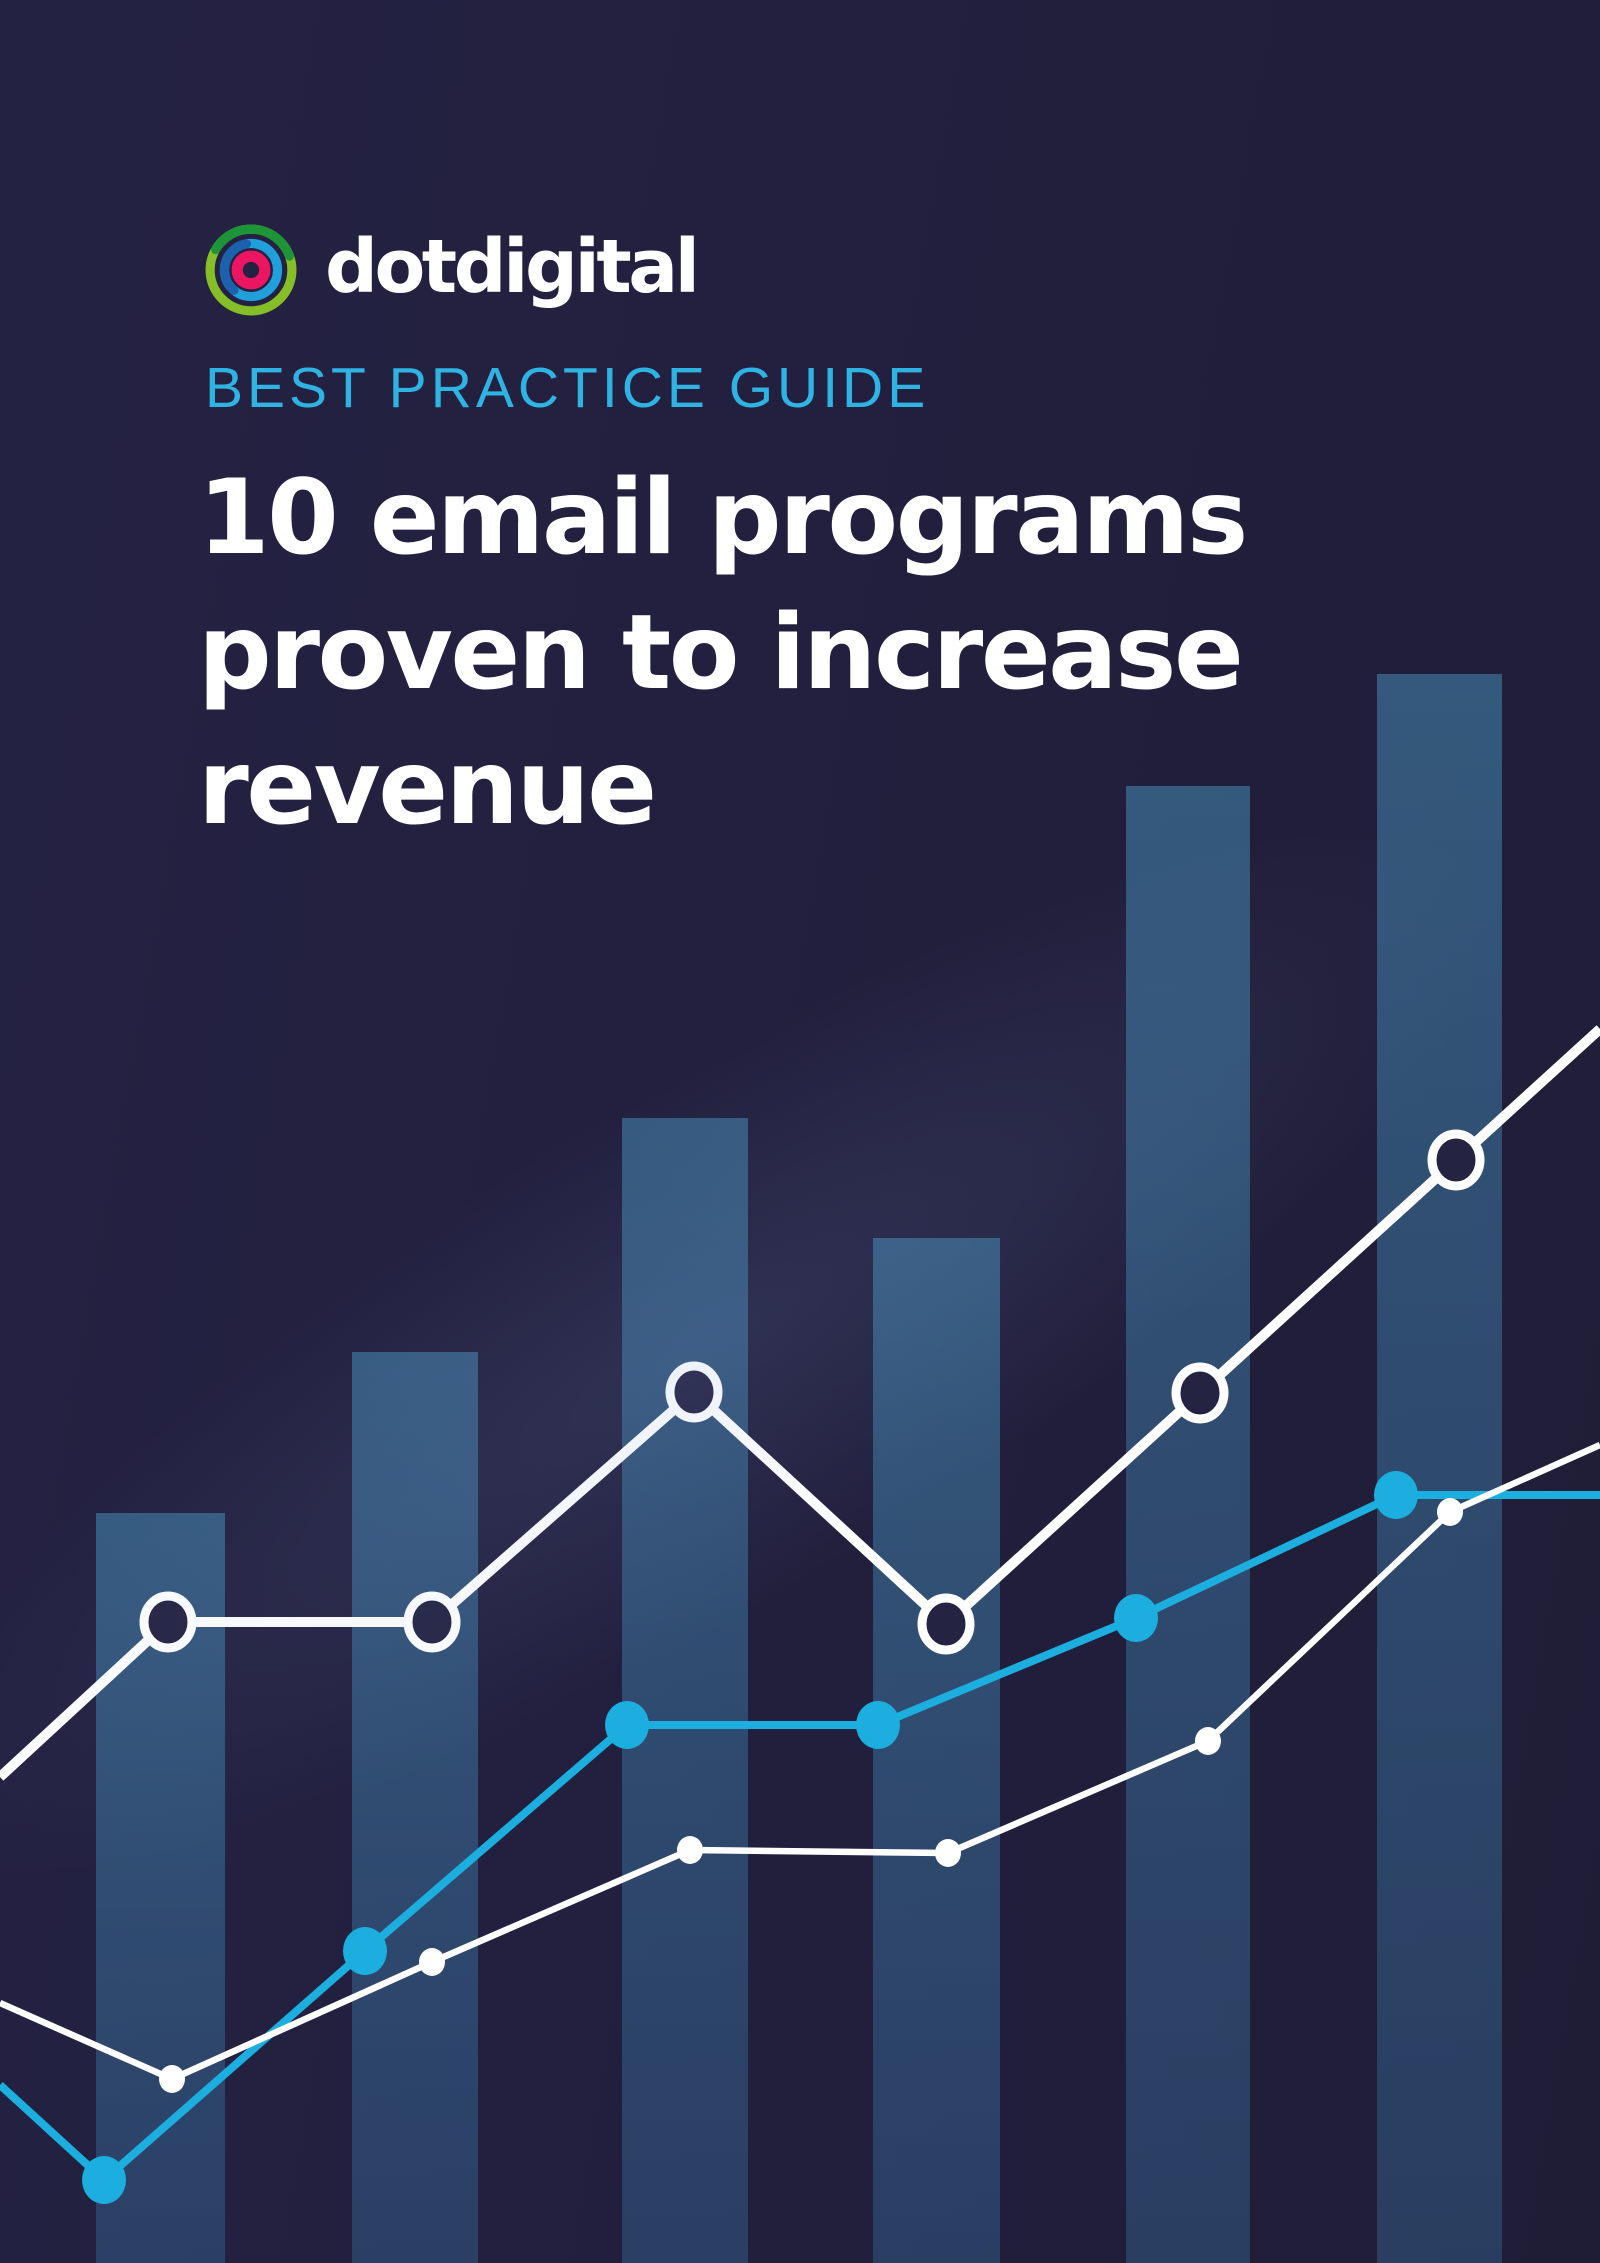 The width and height of the screenshot is (1600, 2263). I want to click on title-line-3: revenue, so click(427, 788).